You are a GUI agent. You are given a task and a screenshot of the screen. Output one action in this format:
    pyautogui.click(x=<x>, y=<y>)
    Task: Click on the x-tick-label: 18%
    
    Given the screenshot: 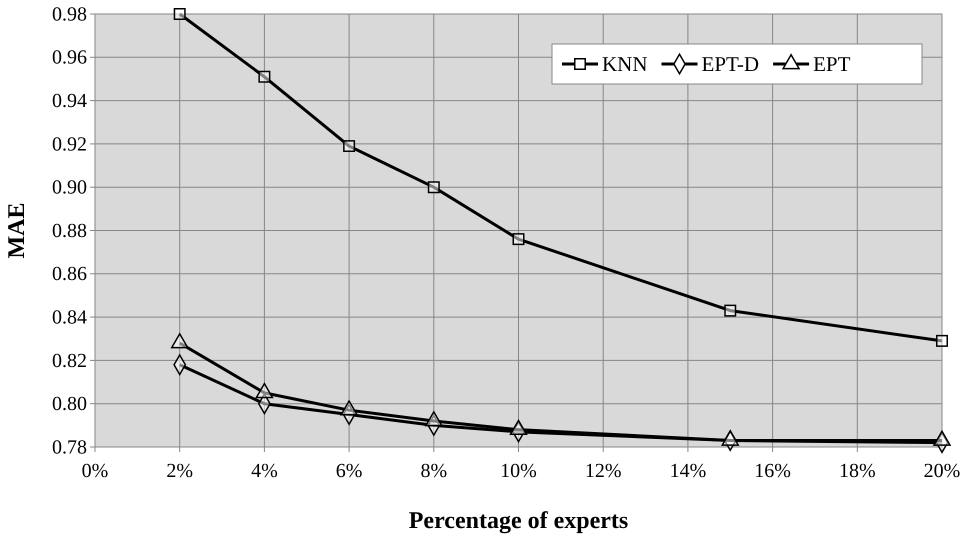 What is the action you would take?
    pyautogui.click(x=857, y=471)
    